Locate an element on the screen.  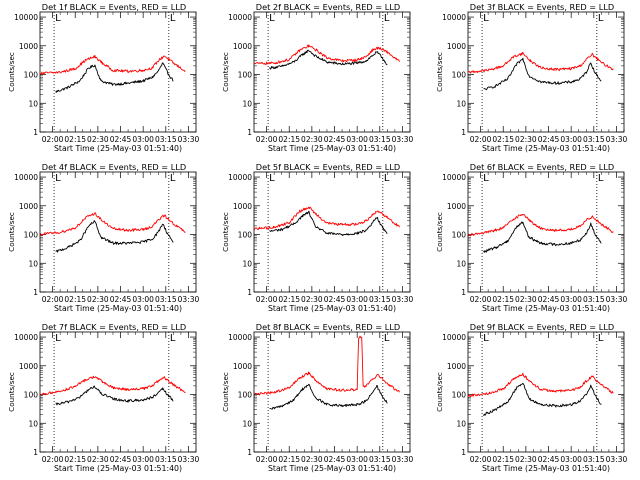
panel-title: Det 9f BLACK = Events, RED = LLD is located at coordinates (542, 327).